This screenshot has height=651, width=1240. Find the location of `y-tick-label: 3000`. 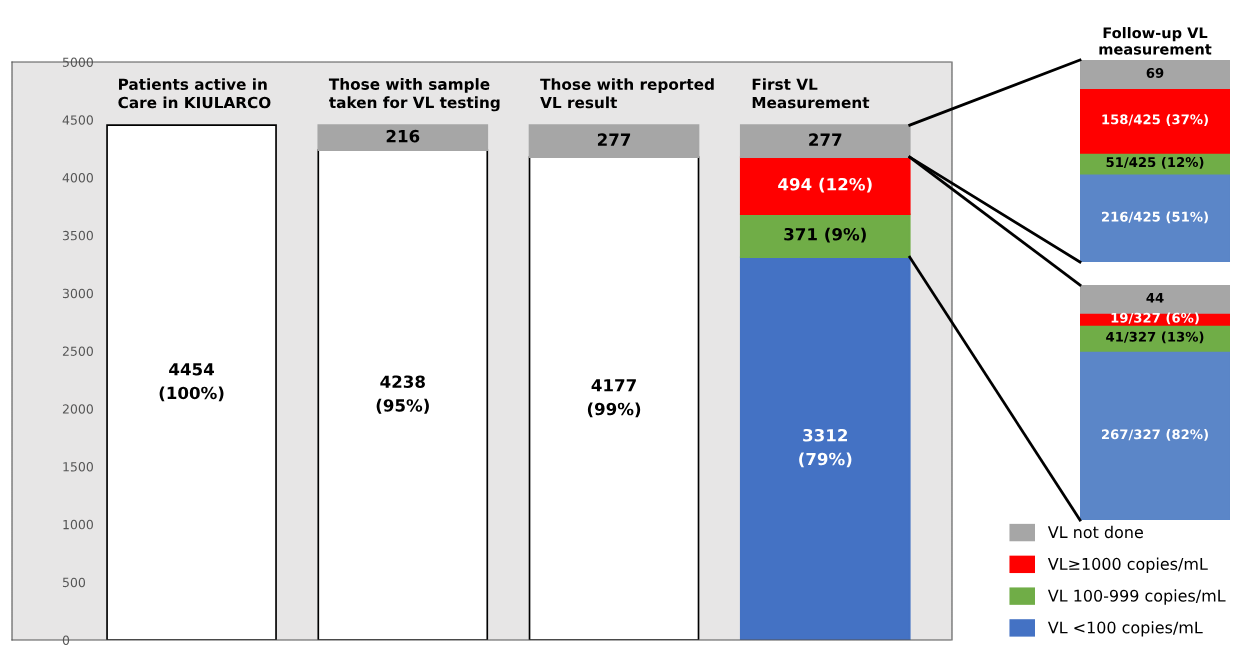

y-tick-label: 3000 is located at coordinates (77, 293).